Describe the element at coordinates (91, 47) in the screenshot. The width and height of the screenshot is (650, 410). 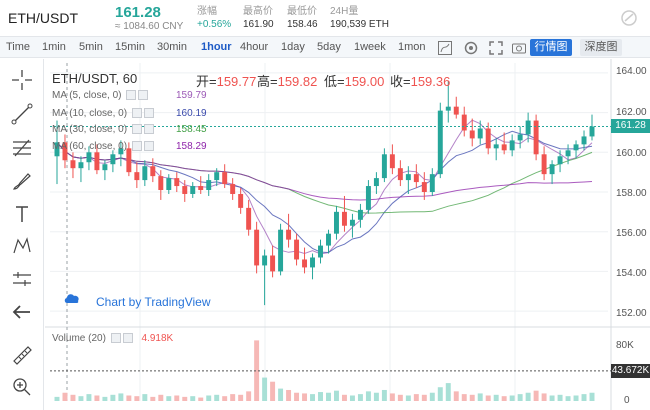
I see `timeframe-5min: 5min` at that location.